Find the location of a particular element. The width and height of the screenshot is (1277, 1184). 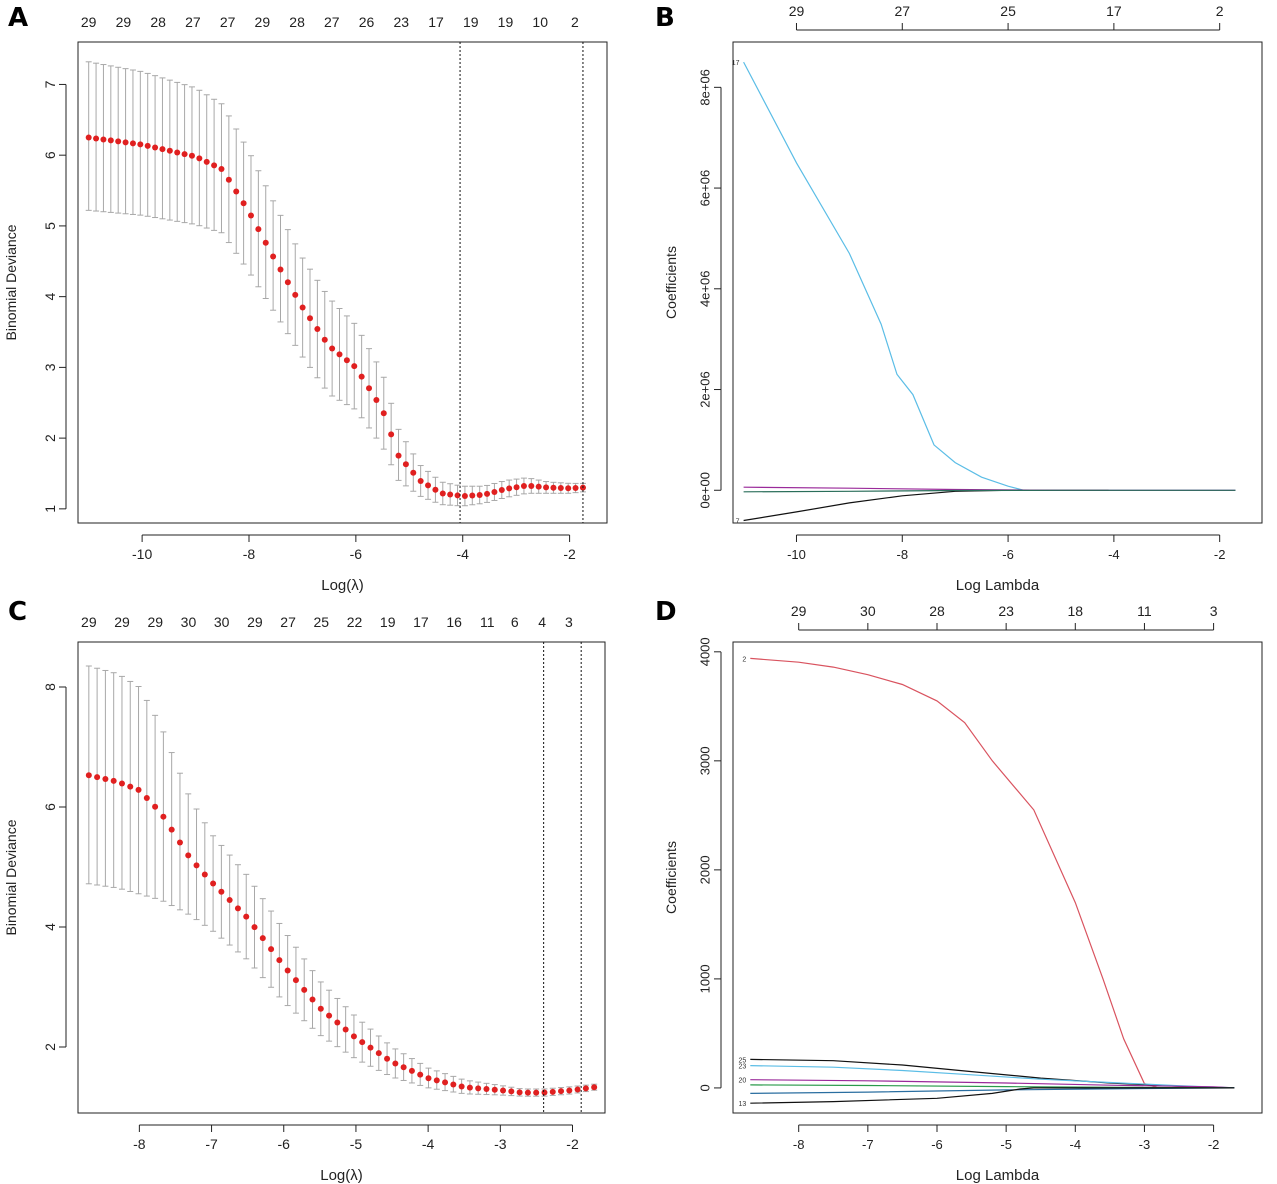

y-tick-label: 8e+06 is located at coordinates (705, 87).